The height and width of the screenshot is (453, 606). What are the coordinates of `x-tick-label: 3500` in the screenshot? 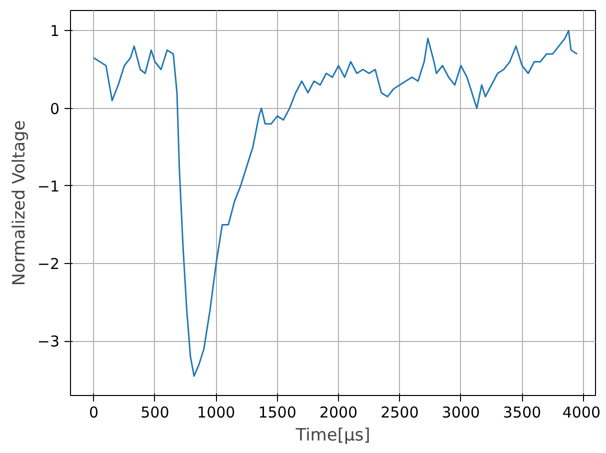 It's located at (522, 413).